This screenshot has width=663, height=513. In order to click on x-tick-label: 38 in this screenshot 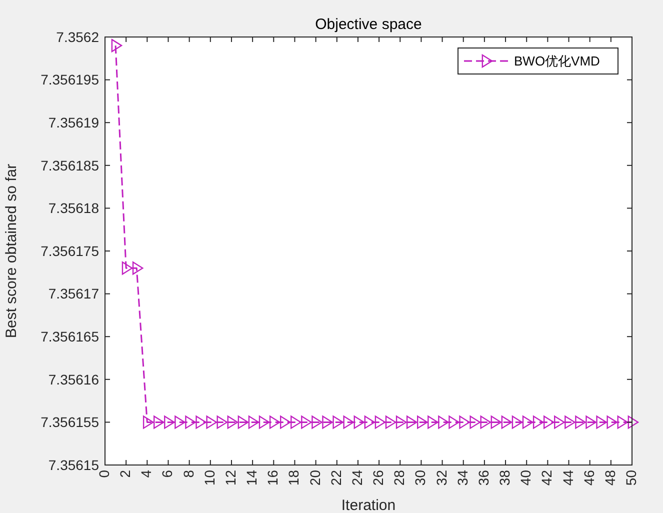, I will do `click(504, 478)`.